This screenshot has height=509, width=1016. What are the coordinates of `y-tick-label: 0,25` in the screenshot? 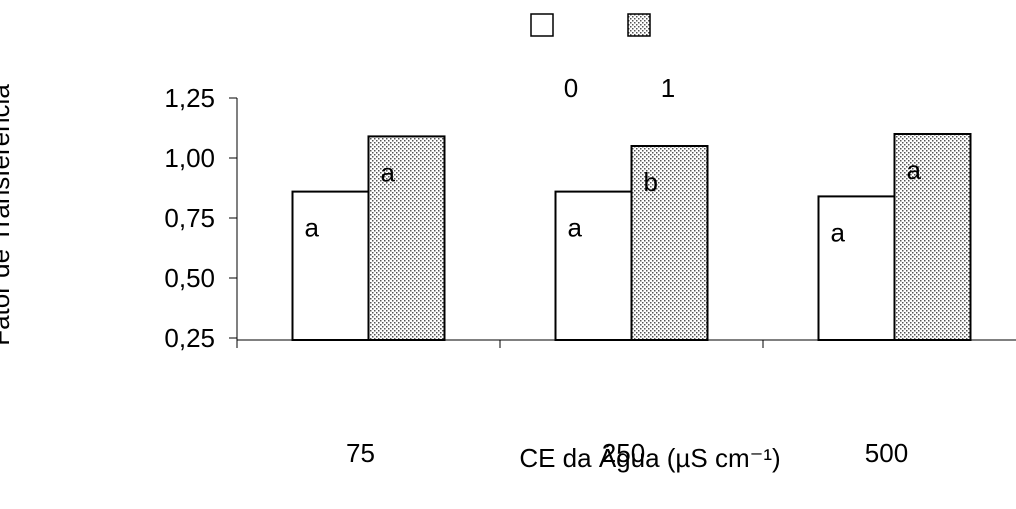 It's located at (189, 338).